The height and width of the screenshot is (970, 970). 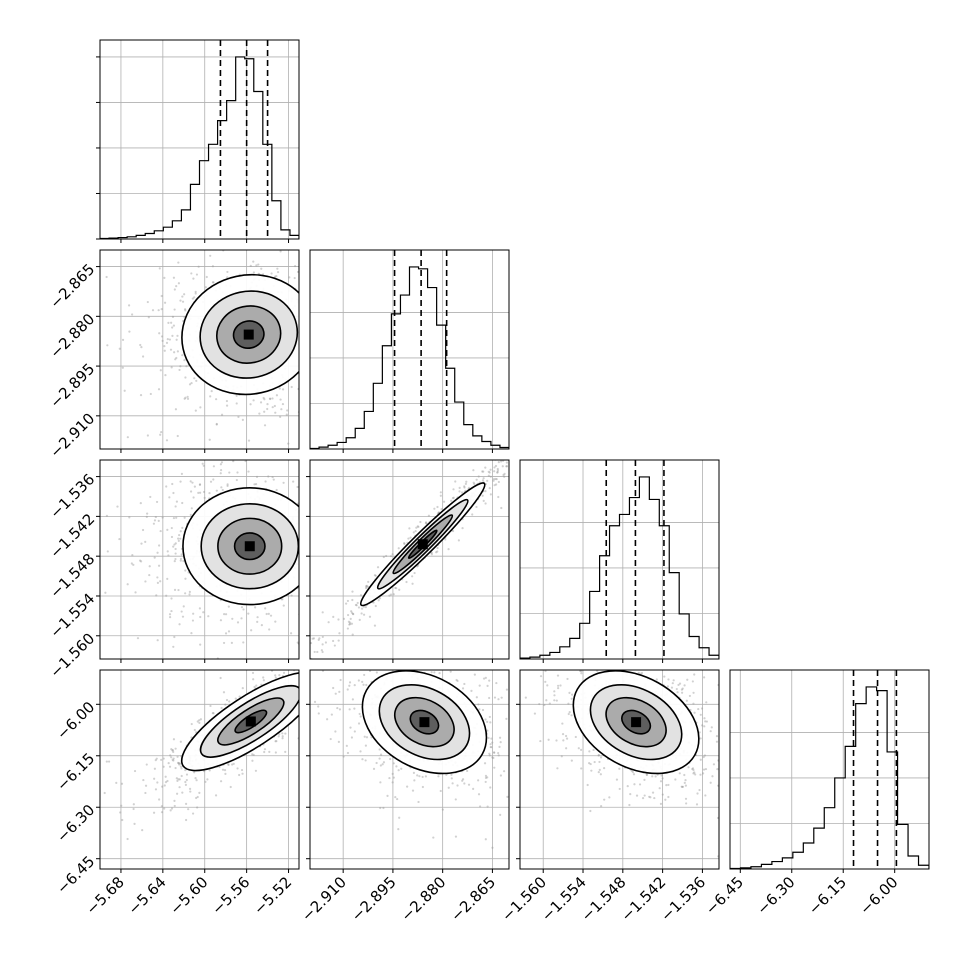 I want to click on x-tick-label: −2.865, so click(x=473, y=899).